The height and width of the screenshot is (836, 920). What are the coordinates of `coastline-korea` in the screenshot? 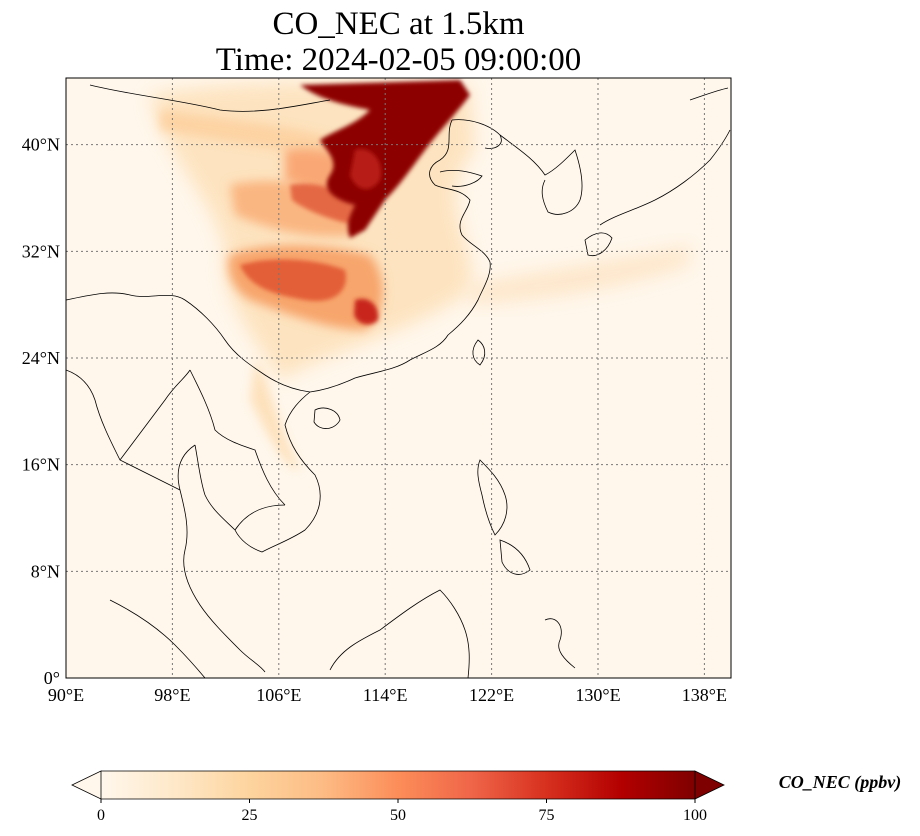 It's located at (541, 174).